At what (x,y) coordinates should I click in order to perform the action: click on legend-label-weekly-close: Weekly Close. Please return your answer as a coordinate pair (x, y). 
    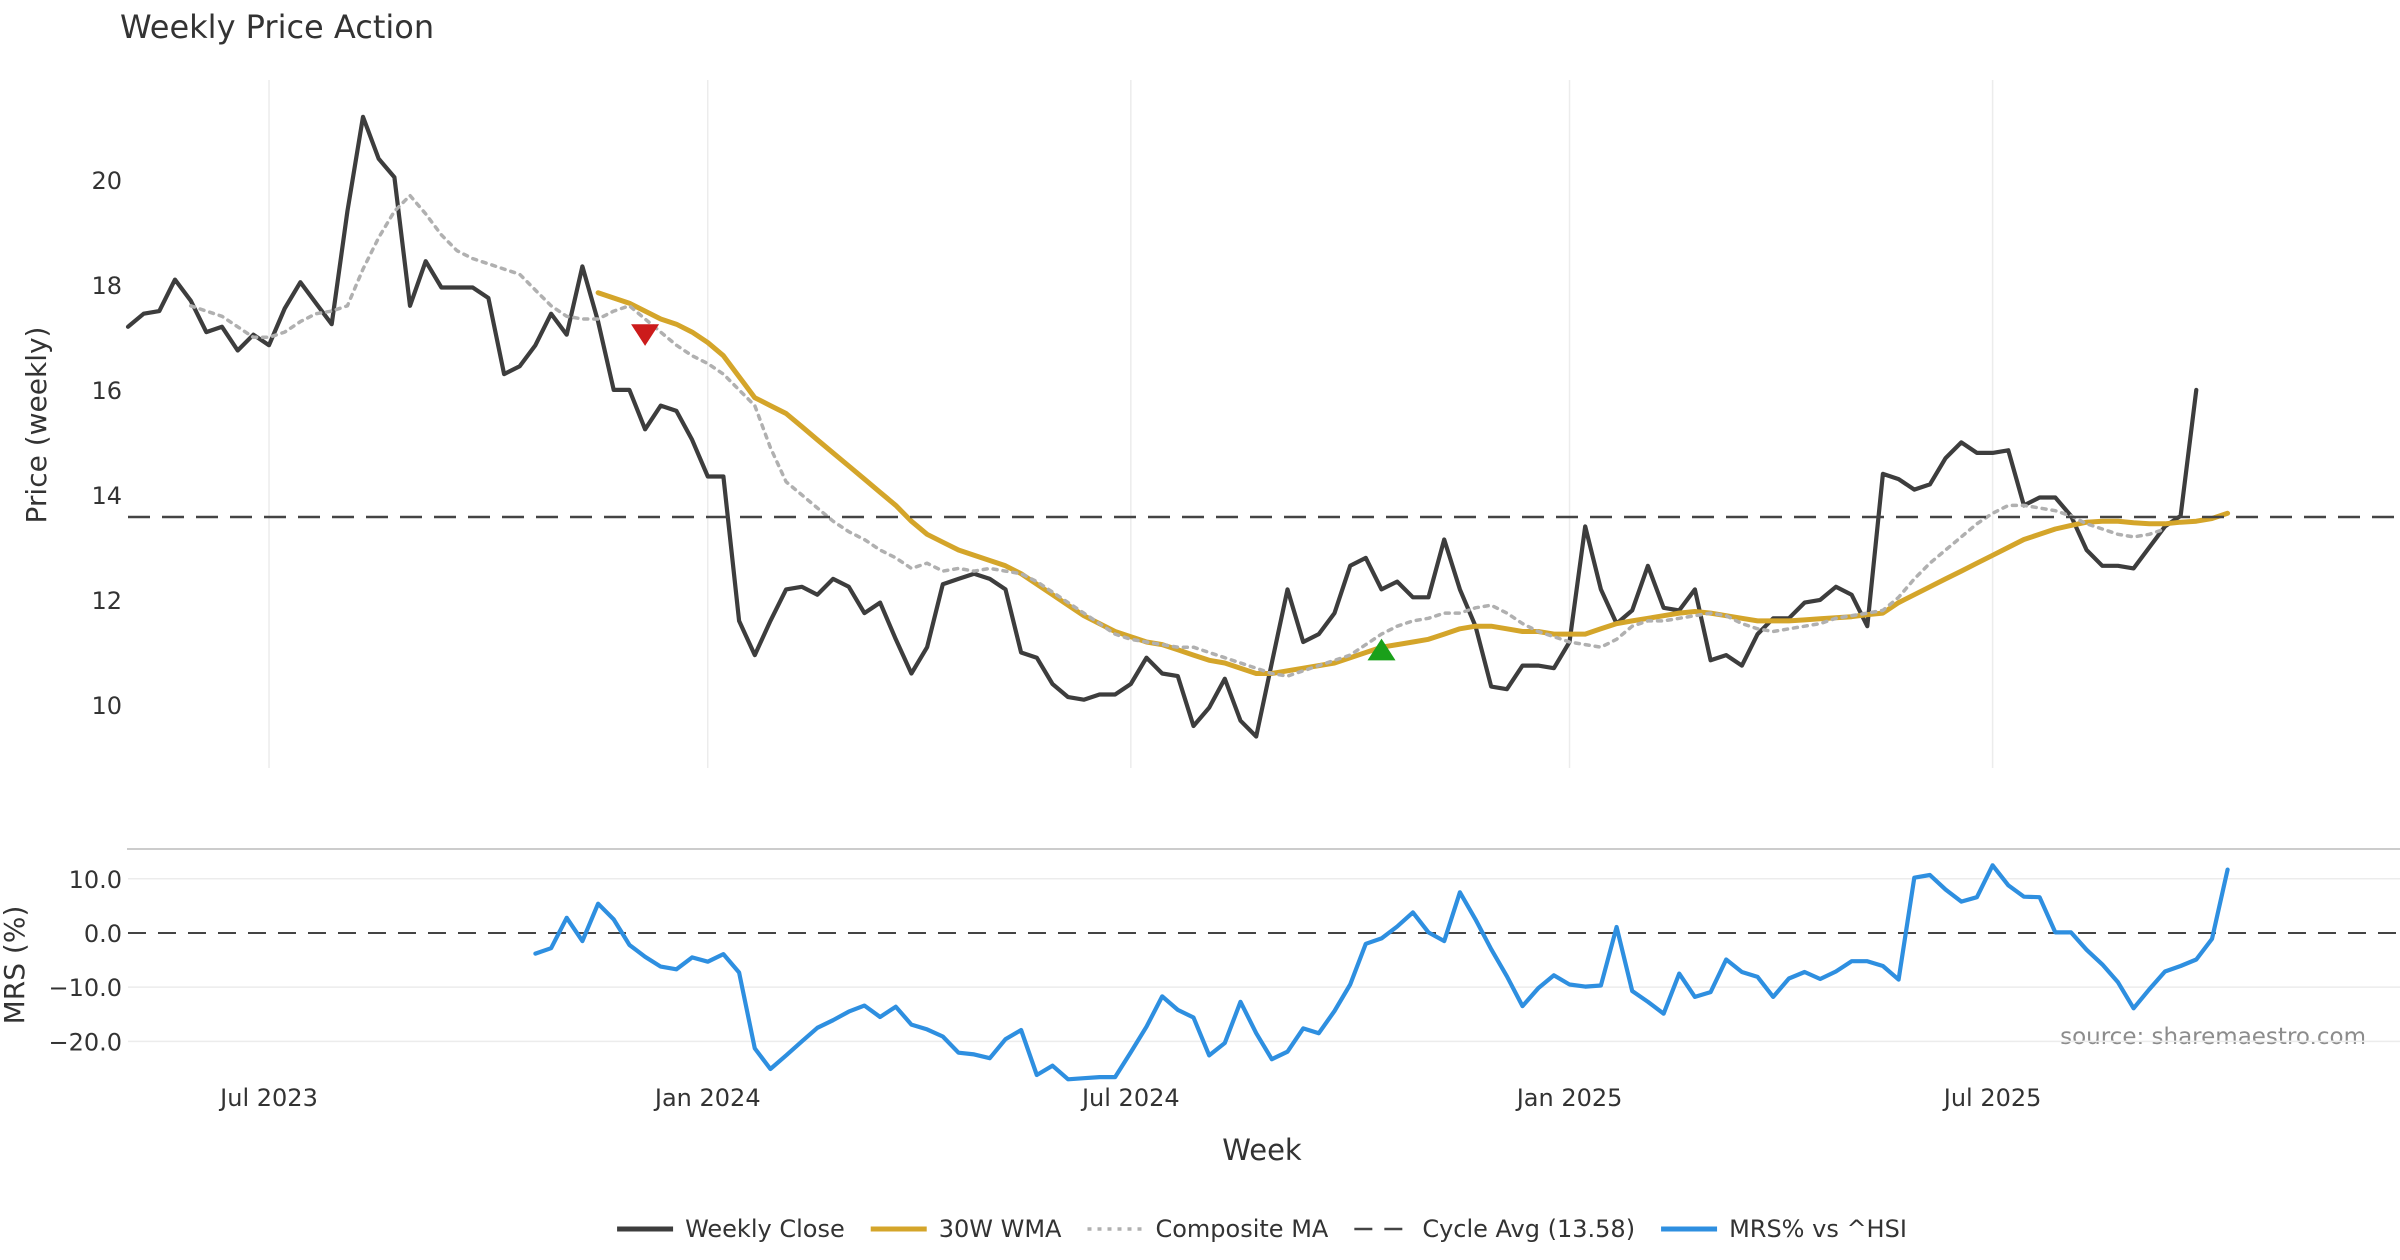
    Looking at the image, I should click on (765, 1229).